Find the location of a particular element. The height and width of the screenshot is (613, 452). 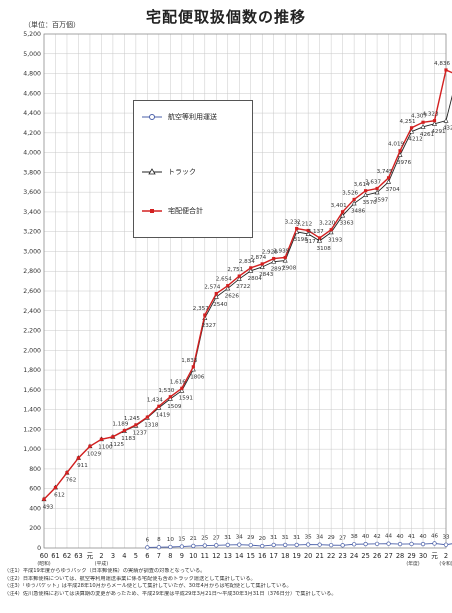

air-data-label: 46 is located at coordinates (435, 536).